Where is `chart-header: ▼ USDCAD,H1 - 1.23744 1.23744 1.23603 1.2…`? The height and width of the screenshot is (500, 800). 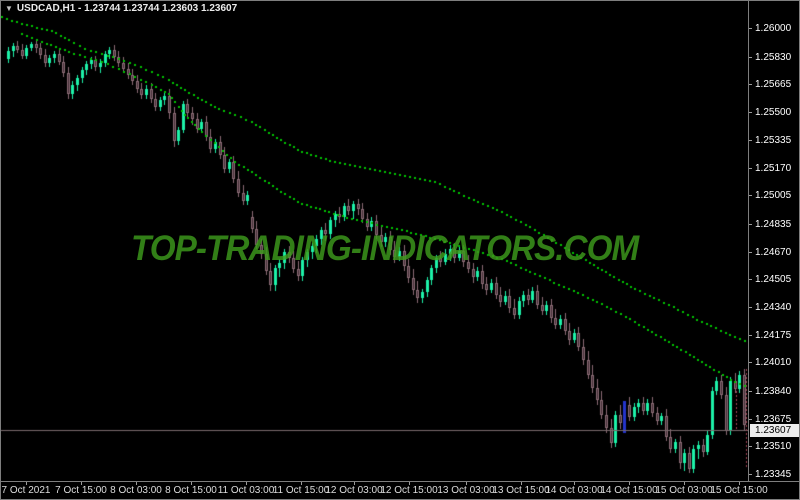
chart-header: ▼ USDCAD,H1 - 1.23744 1.23744 1.23603 1.2… is located at coordinates (121, 8).